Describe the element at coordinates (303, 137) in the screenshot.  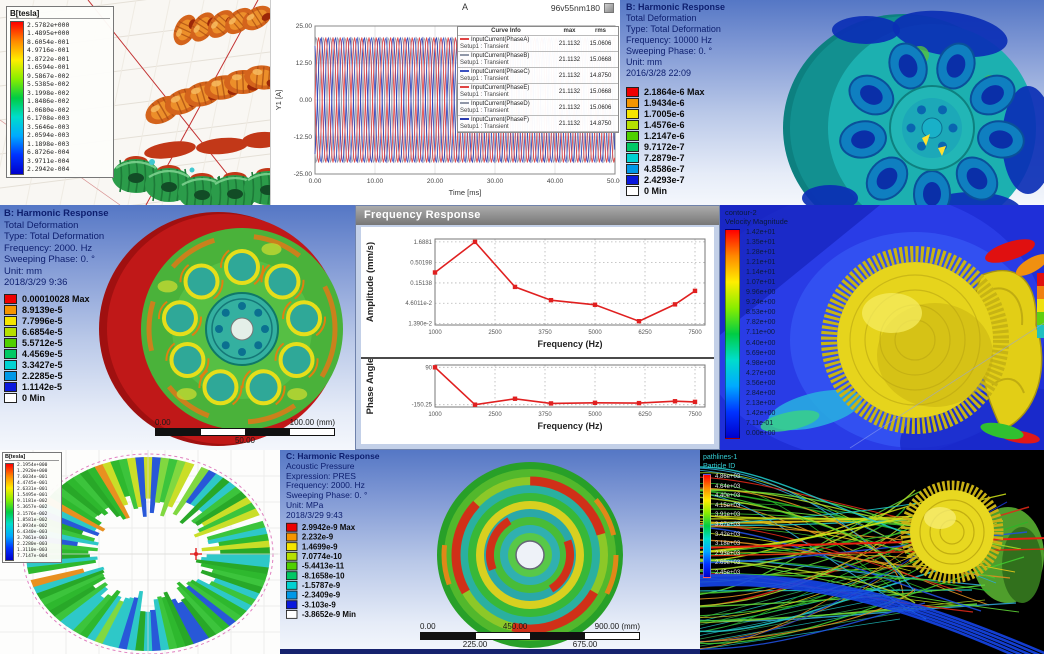
I see `svg-text: -12.50` at that location.